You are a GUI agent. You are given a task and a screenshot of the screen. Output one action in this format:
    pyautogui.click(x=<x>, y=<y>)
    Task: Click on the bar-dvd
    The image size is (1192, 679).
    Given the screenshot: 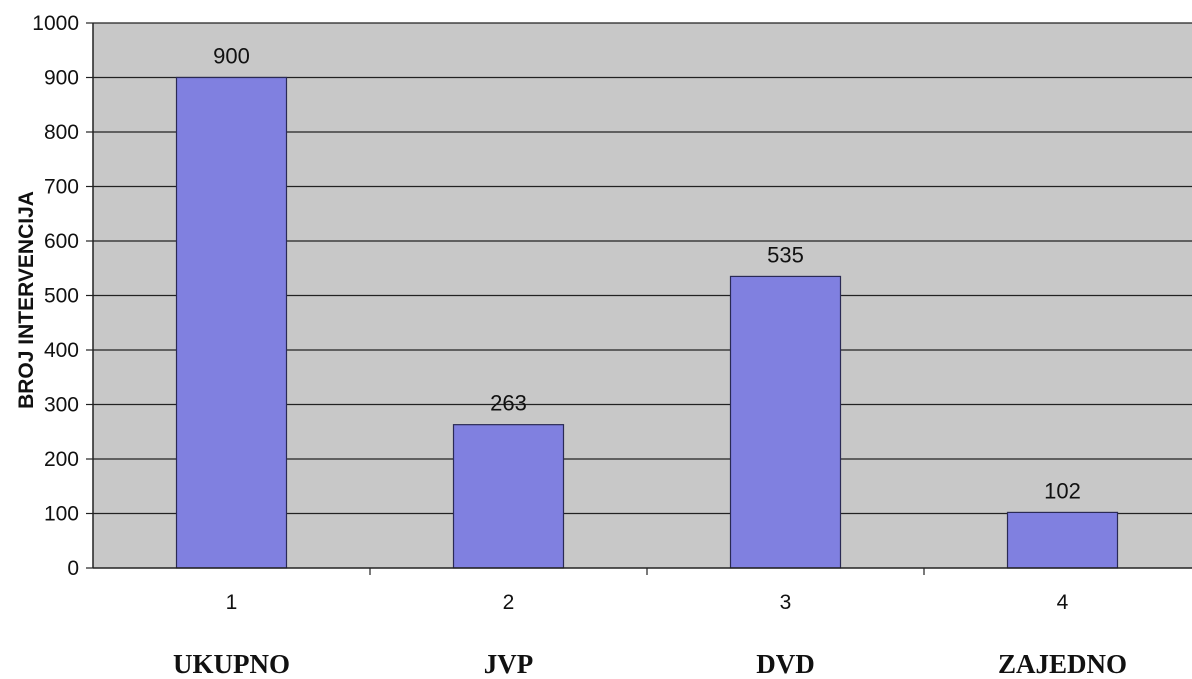 What is the action you would take?
    pyautogui.click(x=785, y=422)
    